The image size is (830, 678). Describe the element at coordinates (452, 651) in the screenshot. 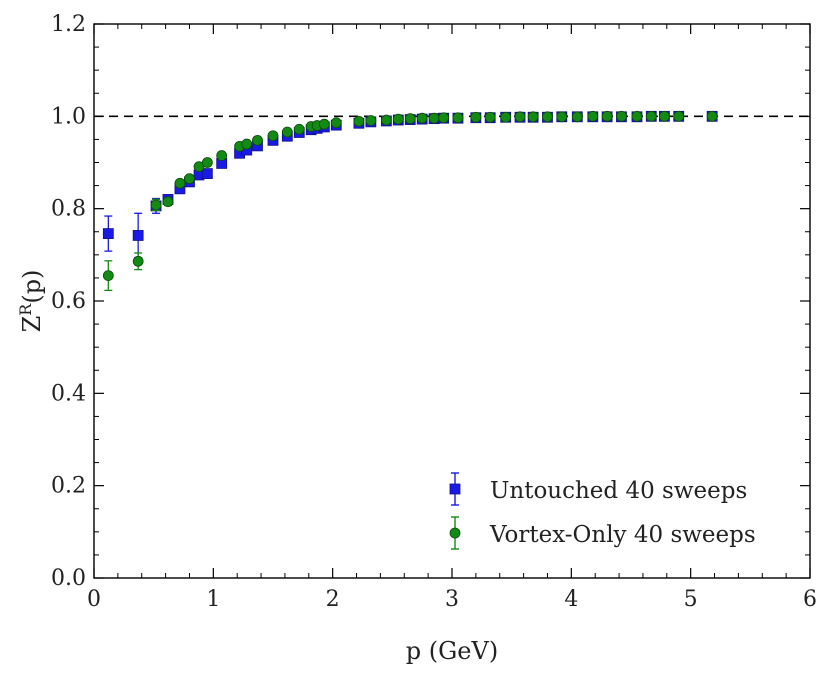

I see `x-axis-label: p (GeV)` at that location.